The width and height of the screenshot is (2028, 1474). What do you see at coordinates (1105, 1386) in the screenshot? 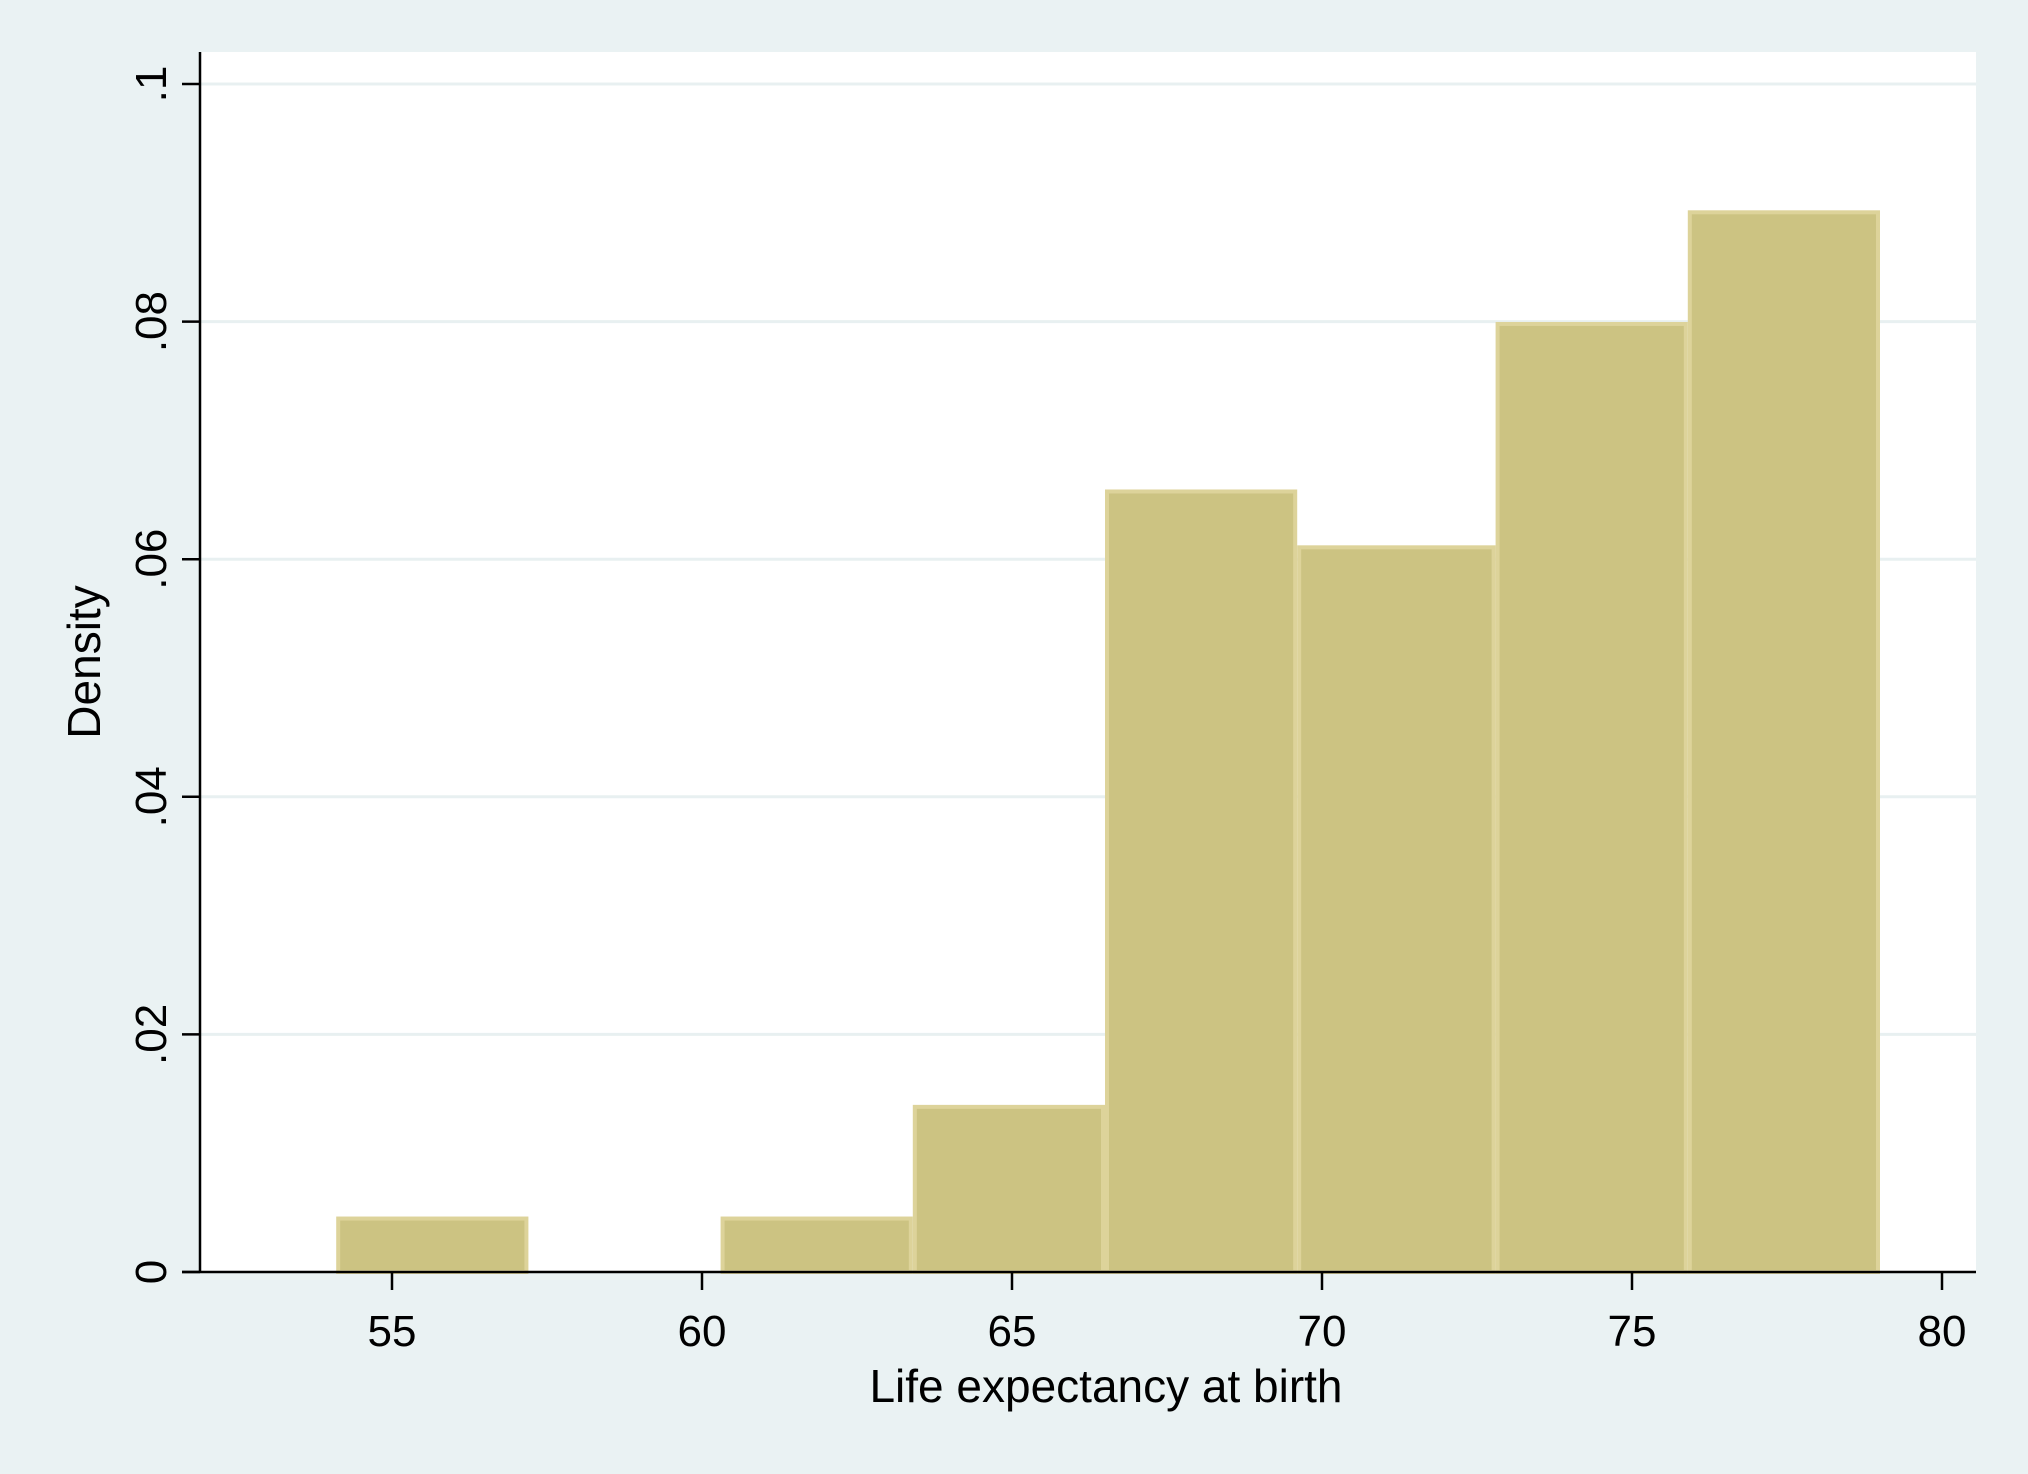
I see `x-axis-title: Life expectancy at birth` at bounding box center [1105, 1386].